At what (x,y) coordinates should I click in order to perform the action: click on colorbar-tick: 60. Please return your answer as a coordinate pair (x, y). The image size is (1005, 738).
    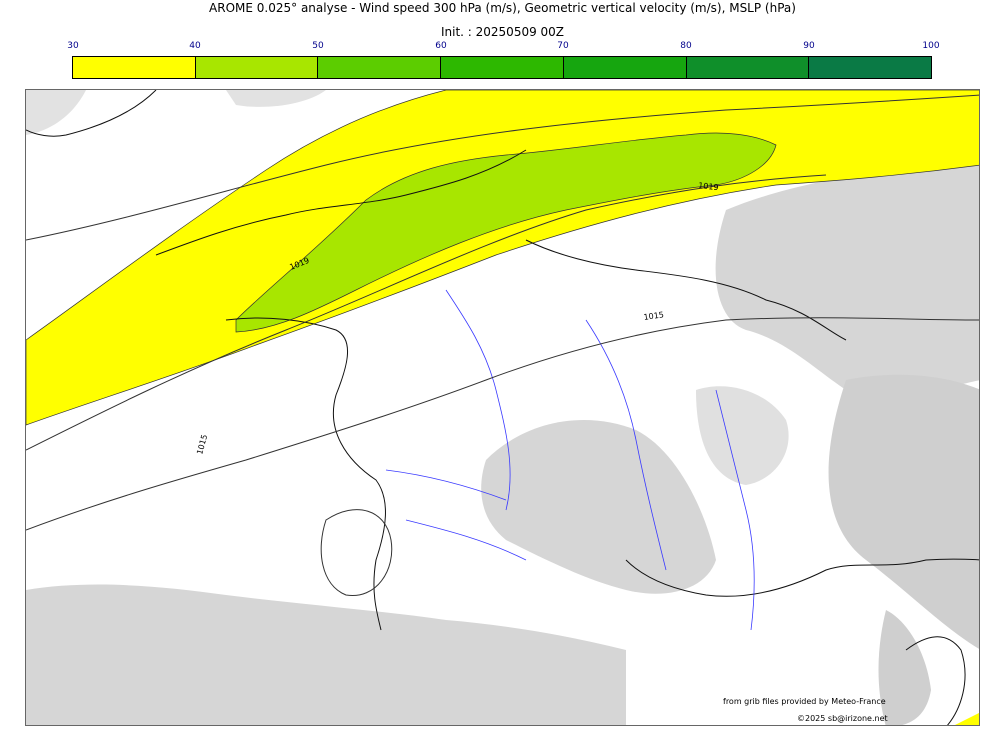
    Looking at the image, I should click on (441, 46).